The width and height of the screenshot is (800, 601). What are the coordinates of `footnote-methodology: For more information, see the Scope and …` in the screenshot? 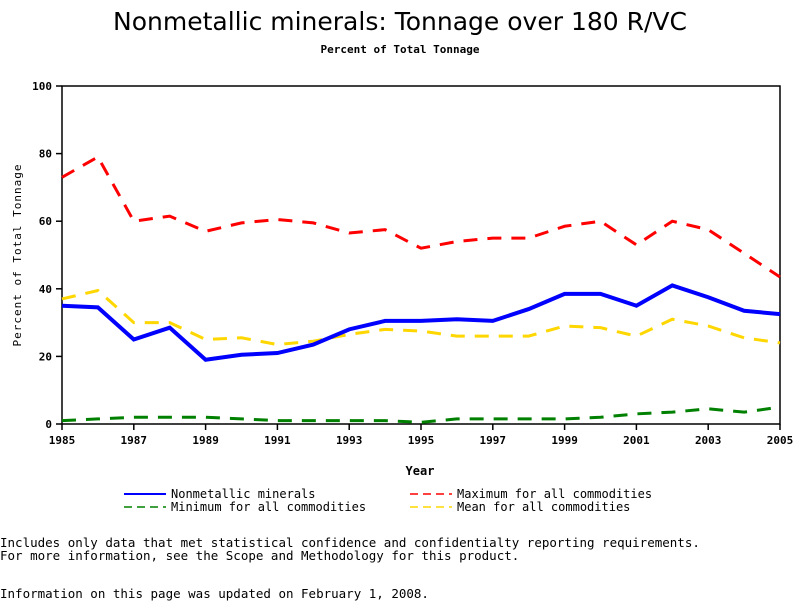 It's located at (259, 555).